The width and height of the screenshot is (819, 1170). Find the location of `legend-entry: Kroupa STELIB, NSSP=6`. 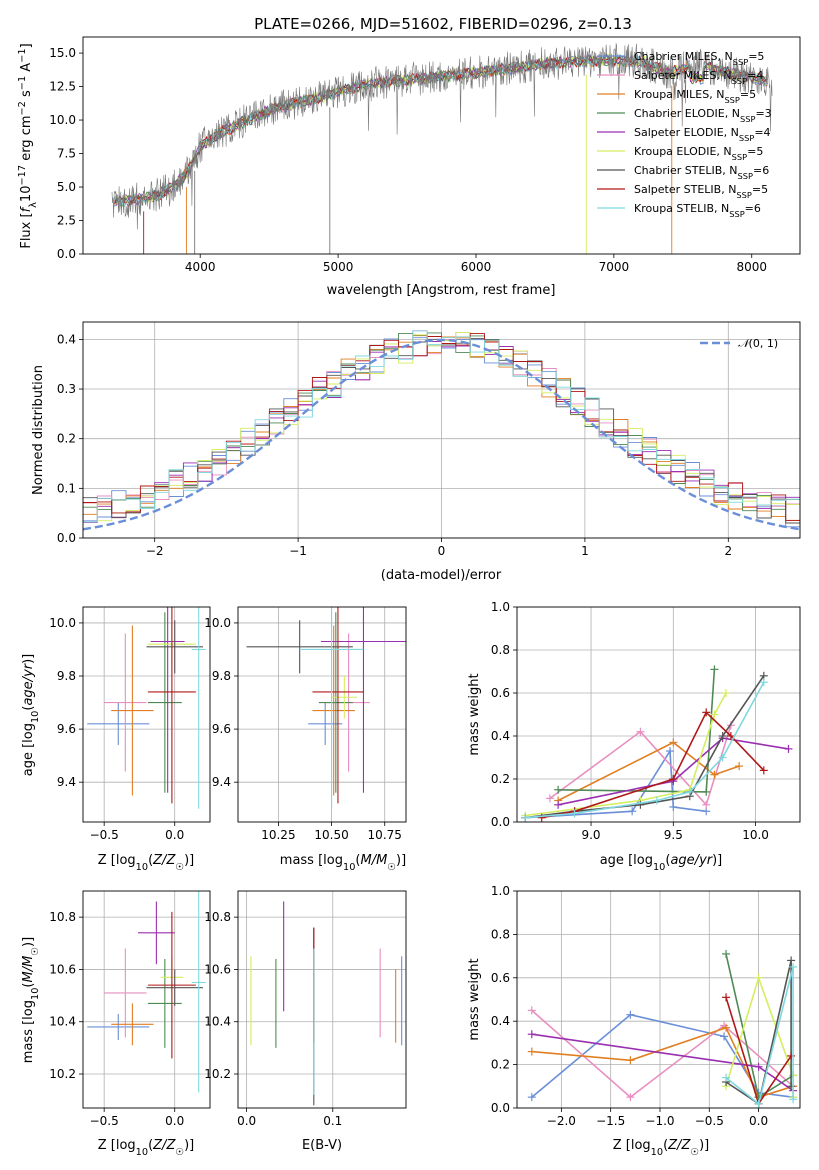

legend-entry: Kroupa STELIB, NSSP=6 is located at coordinates (679, 210).